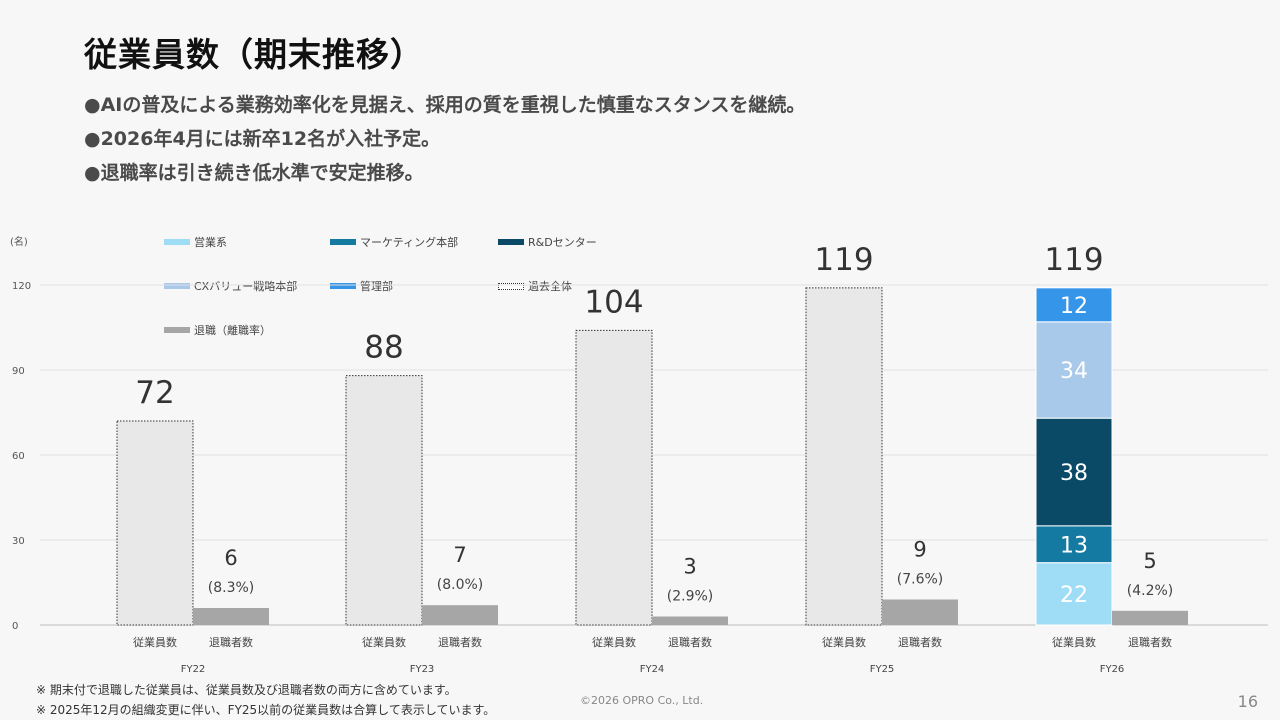  Describe the element at coordinates (882, 669) in the screenshot. I see `category-label: FY25` at that location.